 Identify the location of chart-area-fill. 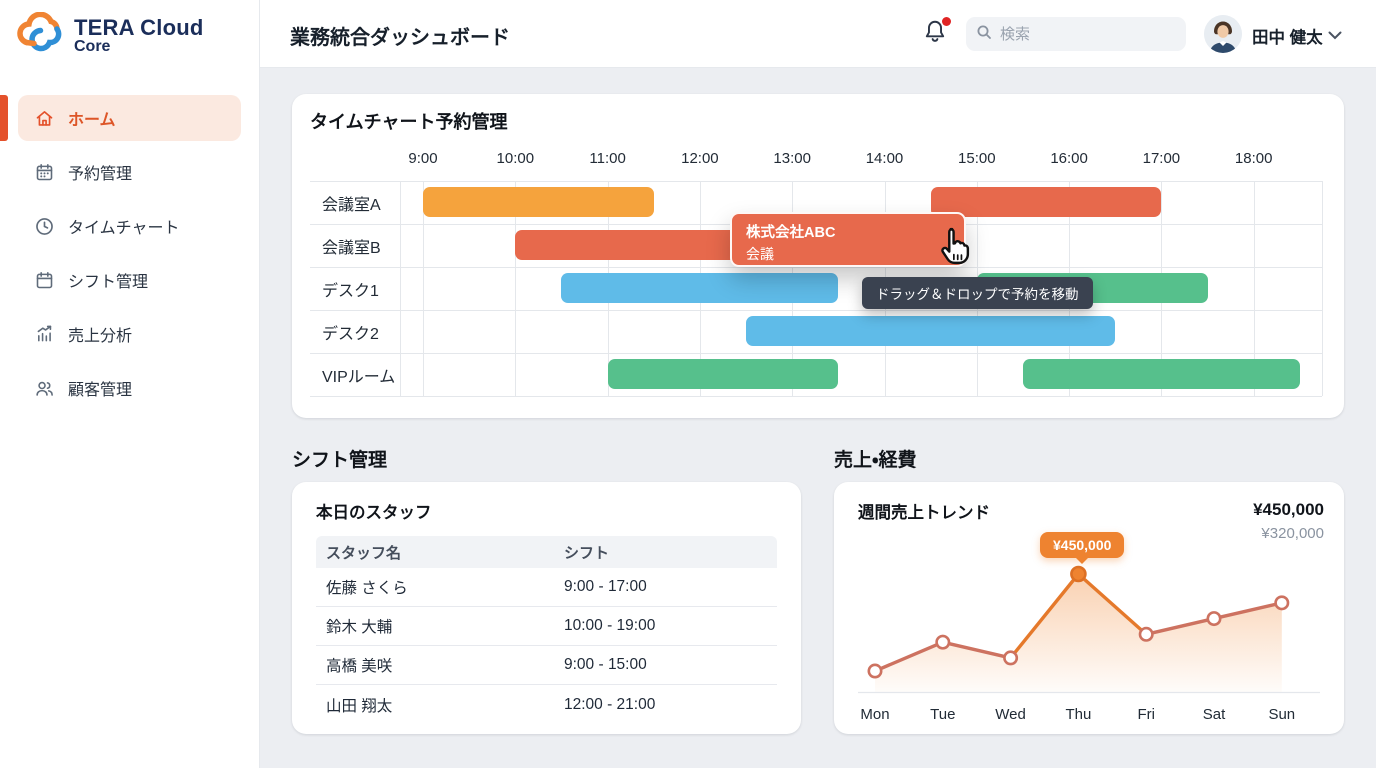
(1078, 633).